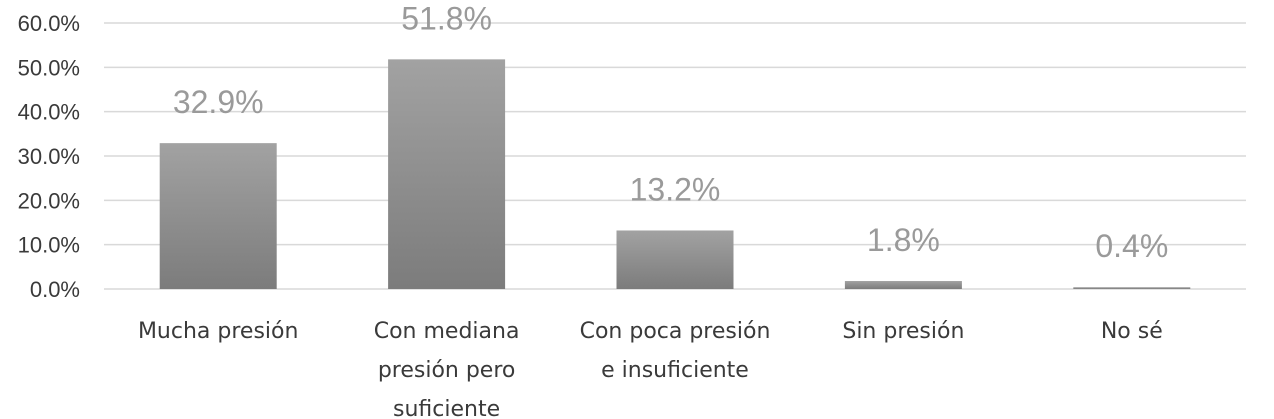  Describe the element at coordinates (675, 370) in the screenshot. I see `category-label-line: e insuficiente` at that location.